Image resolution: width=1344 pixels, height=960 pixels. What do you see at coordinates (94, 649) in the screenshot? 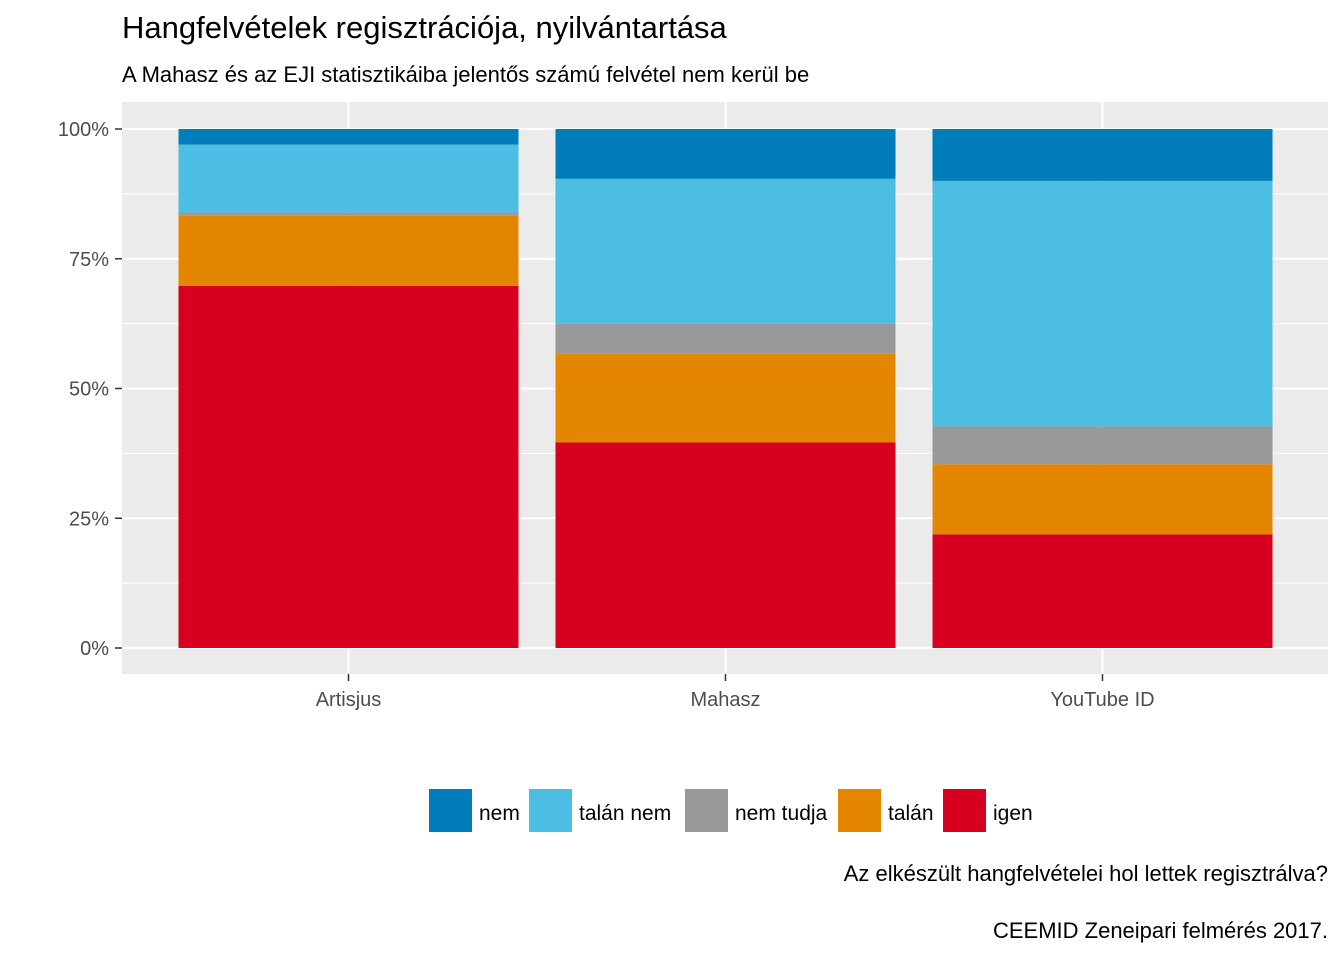
I see `y-tick-label: 0%` at bounding box center [94, 649].